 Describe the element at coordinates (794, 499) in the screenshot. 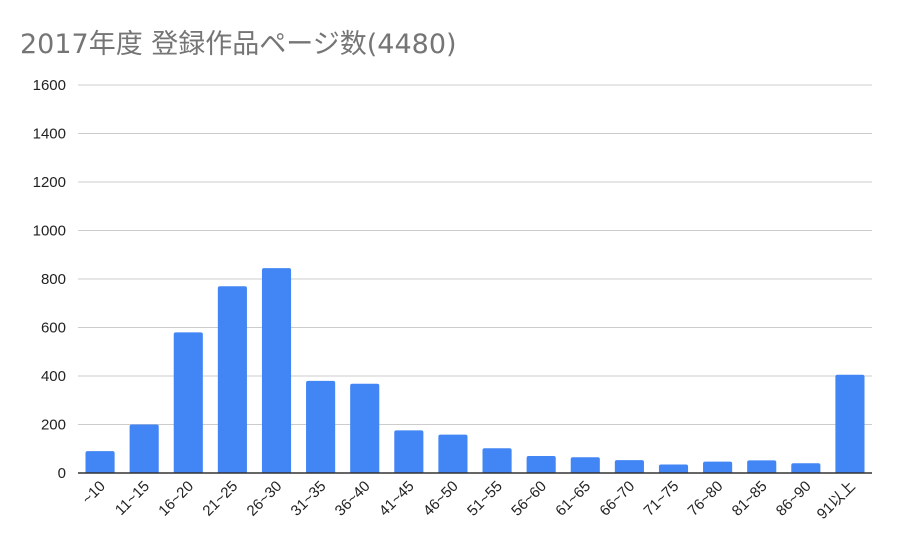

I see `x-tick-label: 86~90` at that location.